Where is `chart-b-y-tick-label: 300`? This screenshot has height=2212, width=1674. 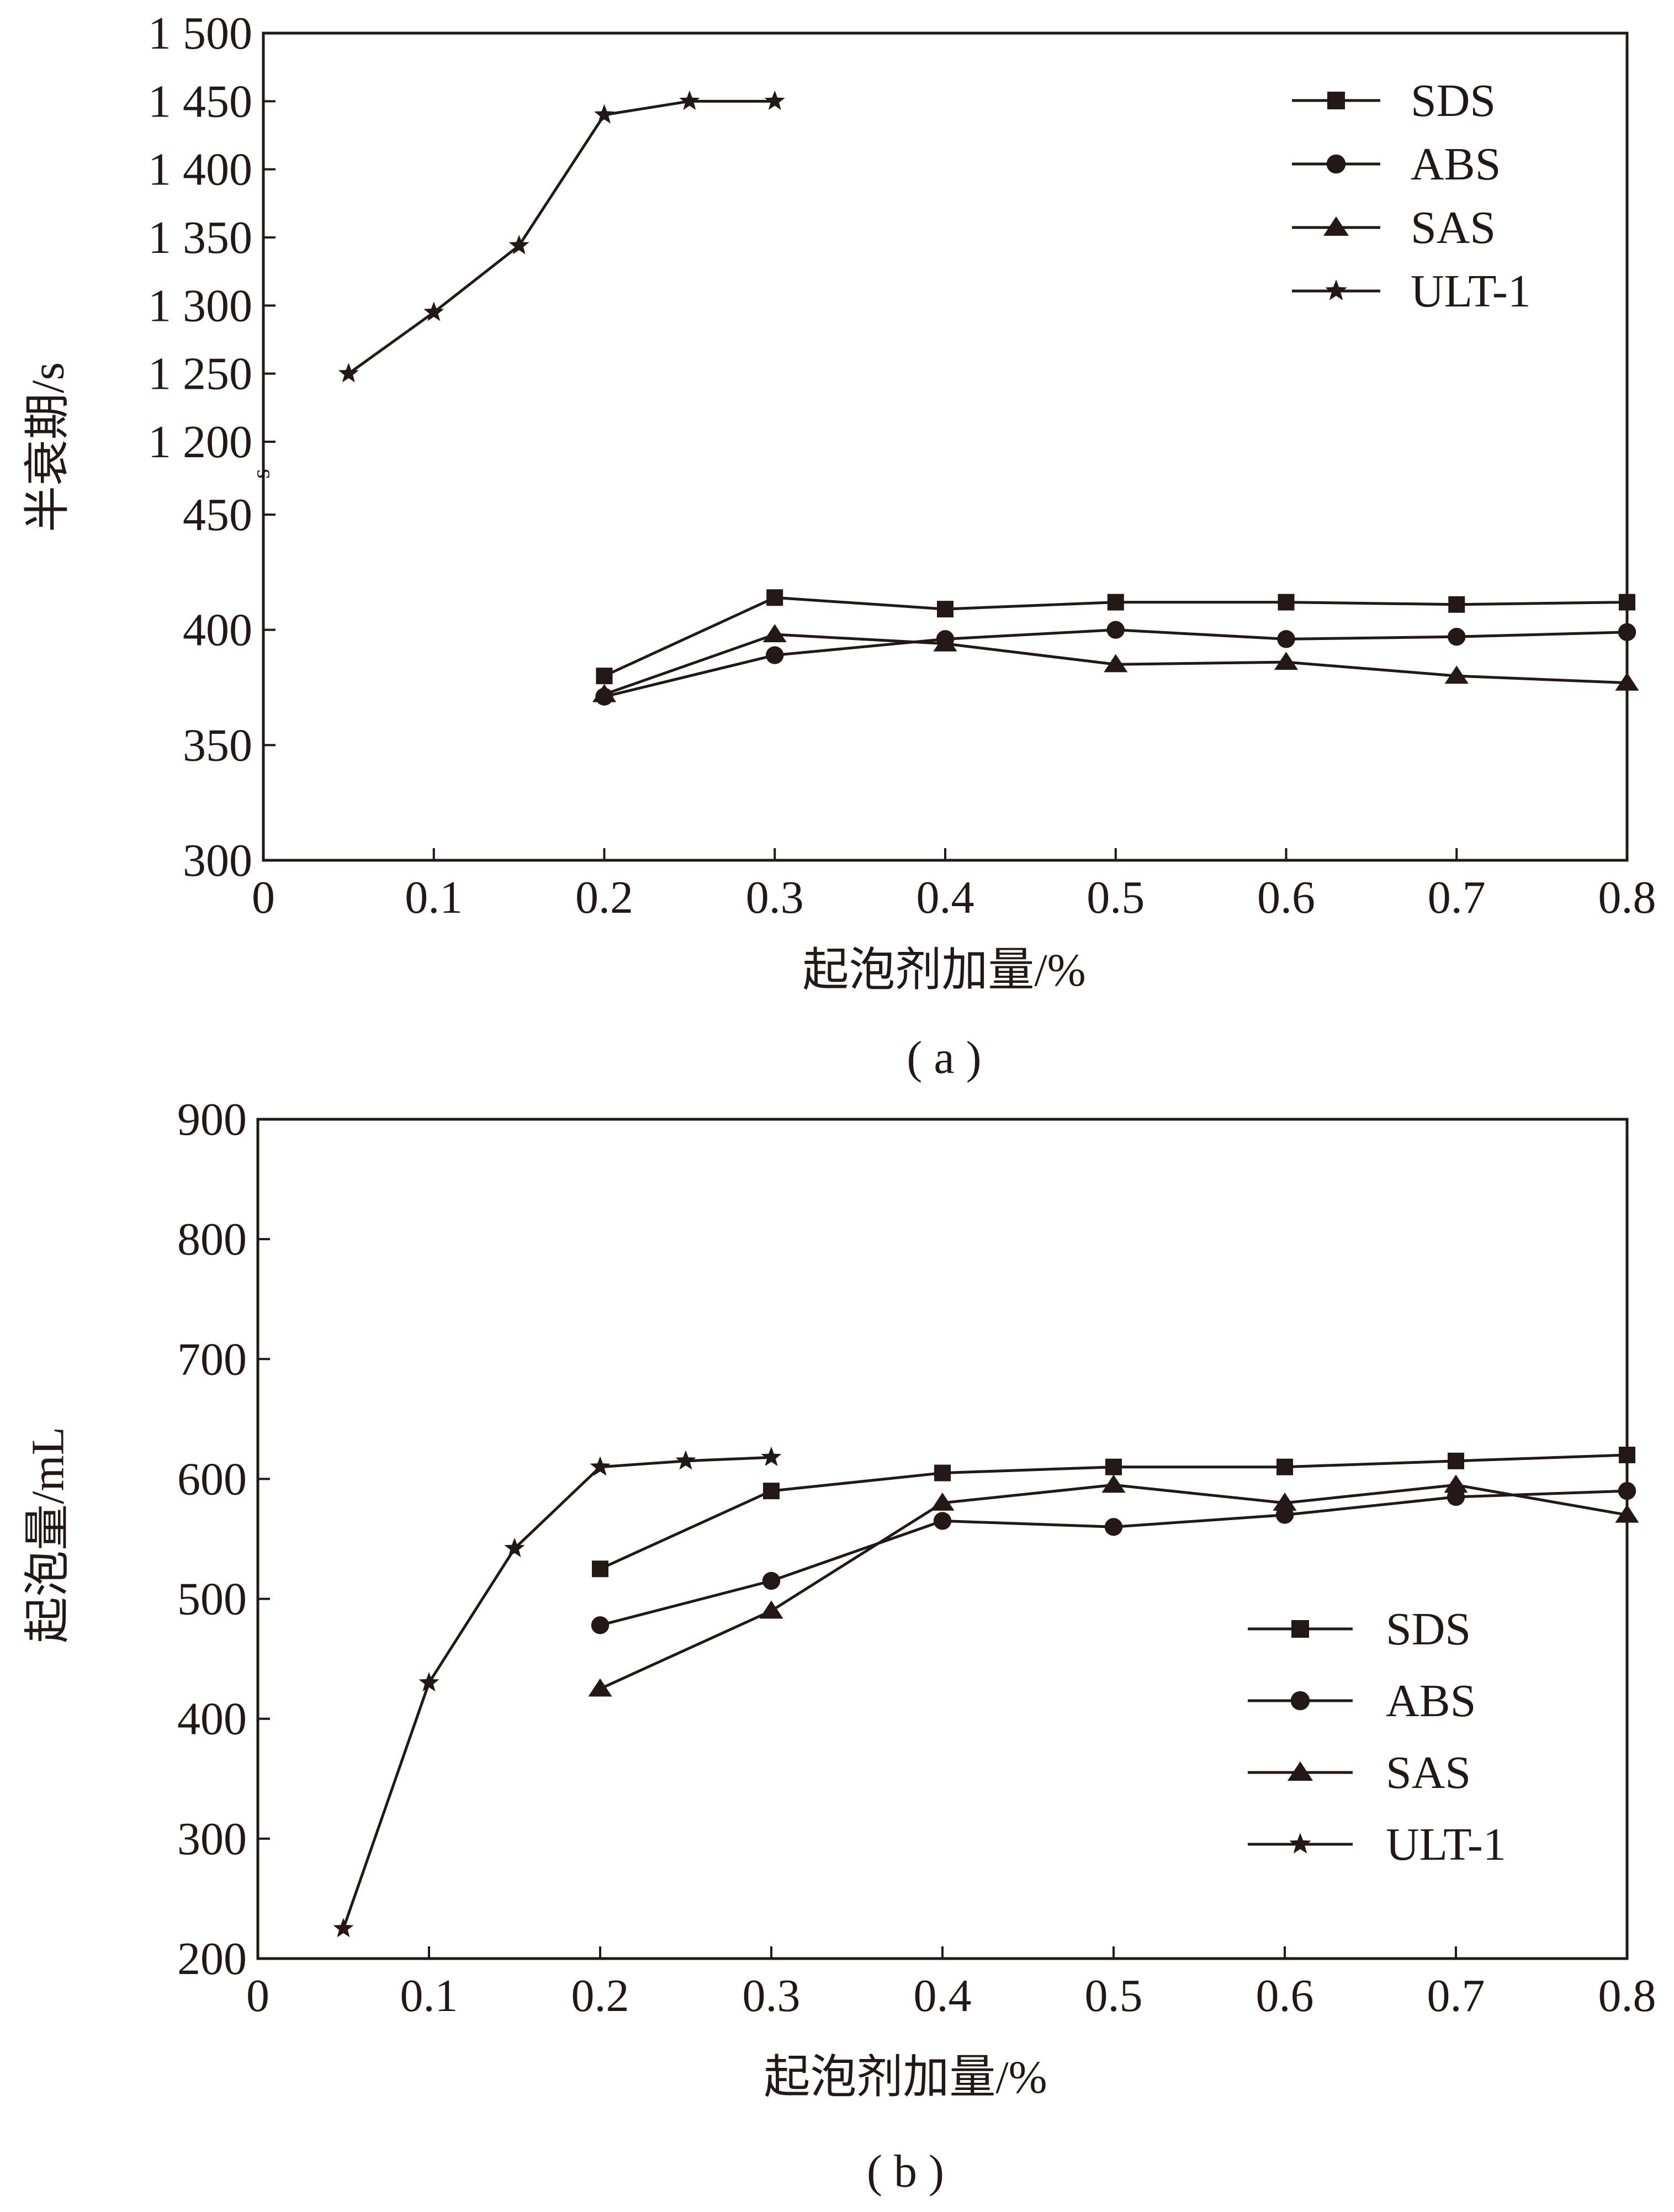 chart-b-y-tick-label: 300 is located at coordinates (212, 1839).